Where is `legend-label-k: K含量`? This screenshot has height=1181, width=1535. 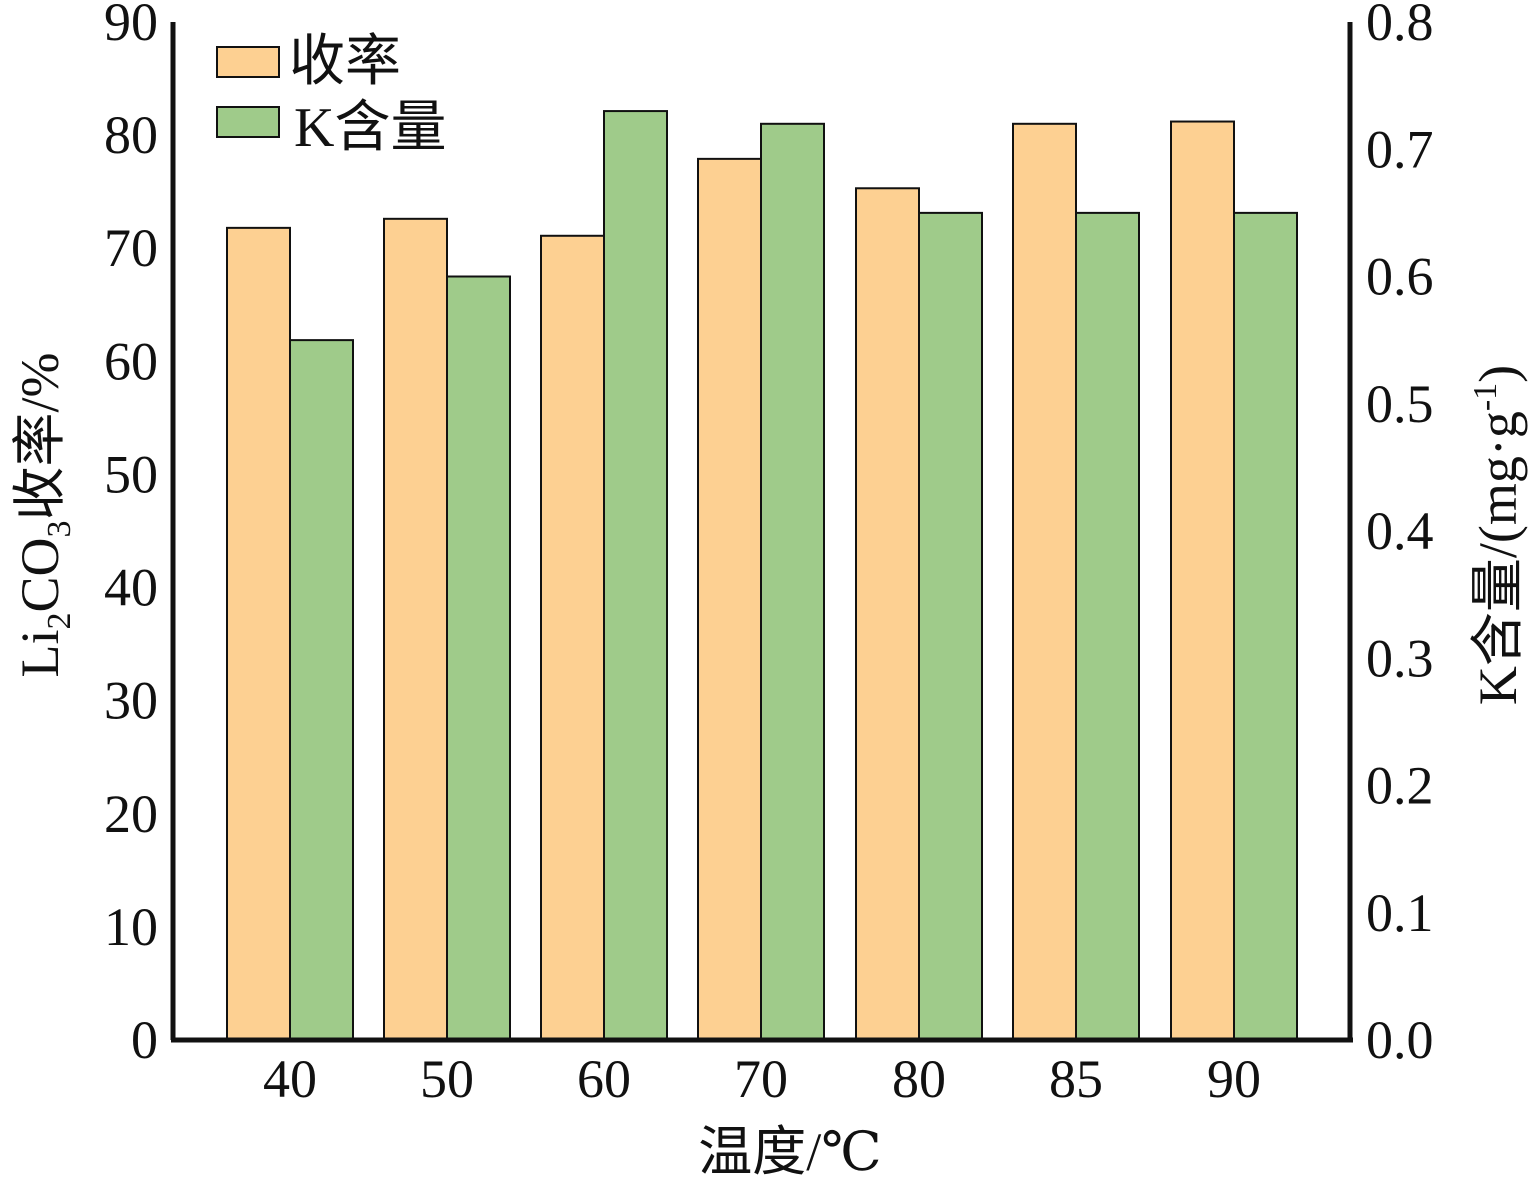
legend-label-k: K含量 is located at coordinates (370, 128).